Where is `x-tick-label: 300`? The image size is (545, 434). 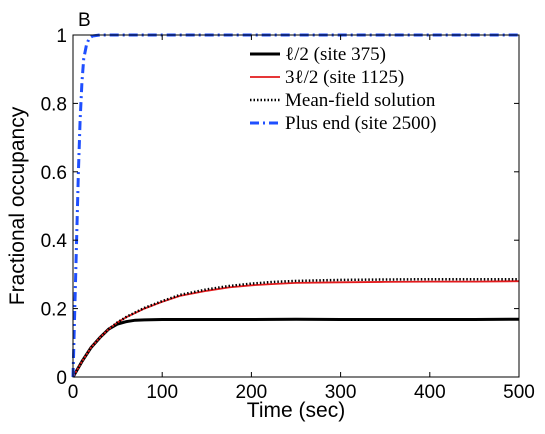
x-tick-label: 300 is located at coordinates (341, 392).